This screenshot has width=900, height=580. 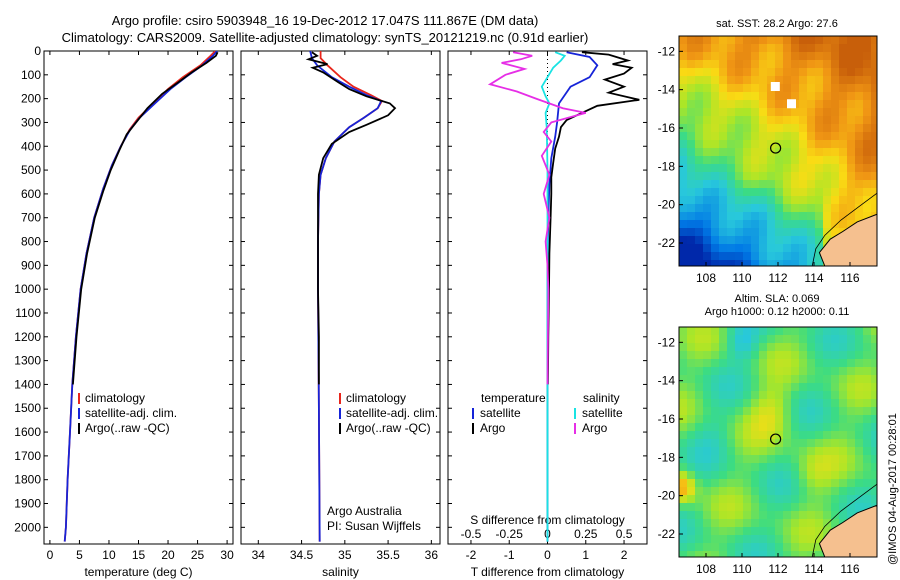 I want to click on map-y-tick-label: -22, so click(x=667, y=243).